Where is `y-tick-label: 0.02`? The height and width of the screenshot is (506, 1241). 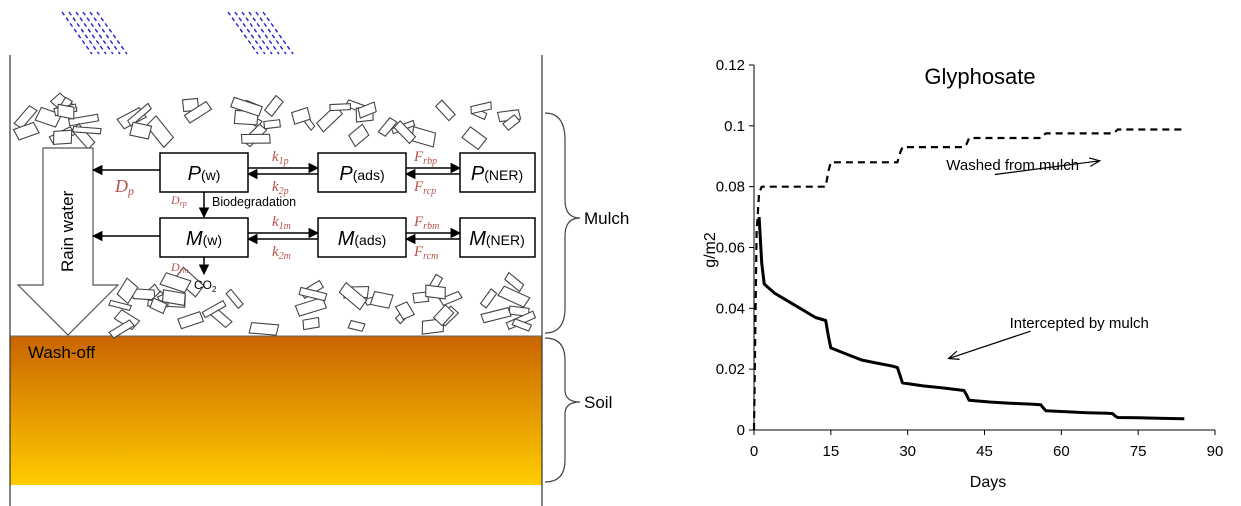 y-tick-label: 0.02 is located at coordinates (730, 369).